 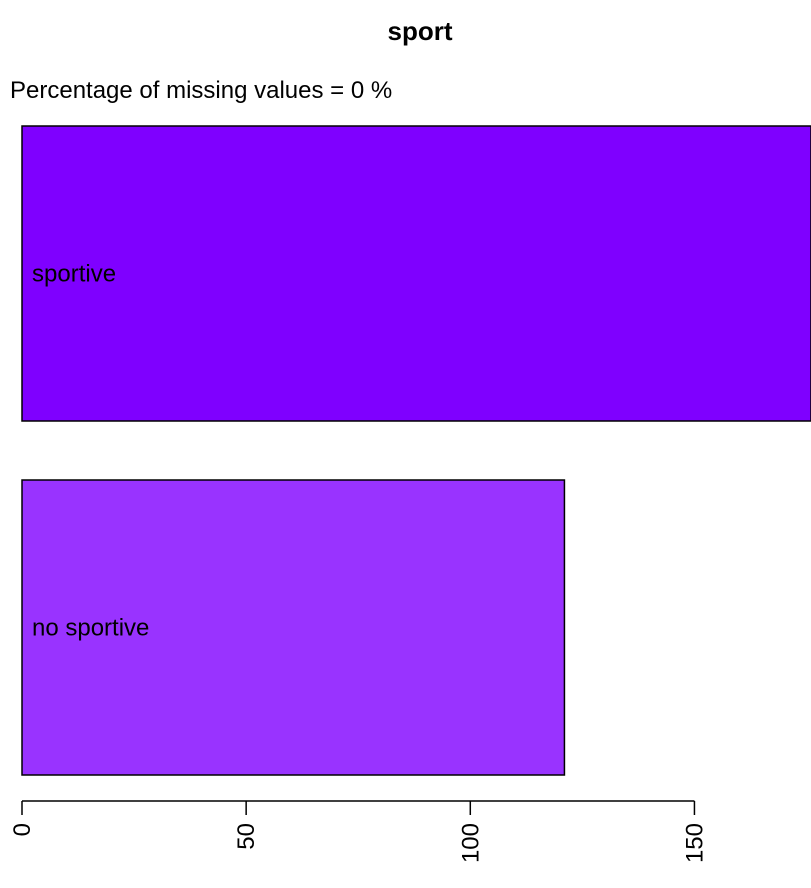 What do you see at coordinates (90, 628) in the screenshot?
I see `bar-label: no sportive` at bounding box center [90, 628].